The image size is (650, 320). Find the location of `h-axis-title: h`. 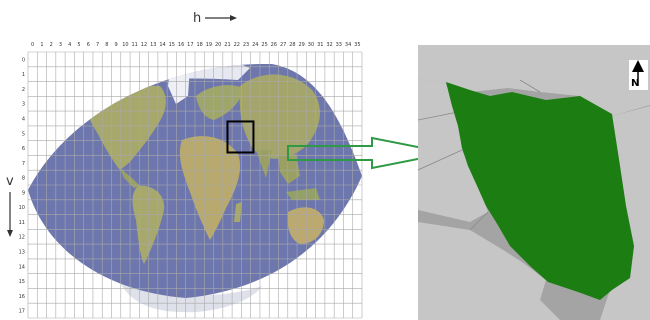

h-axis-title: h is located at coordinates (215, 18).